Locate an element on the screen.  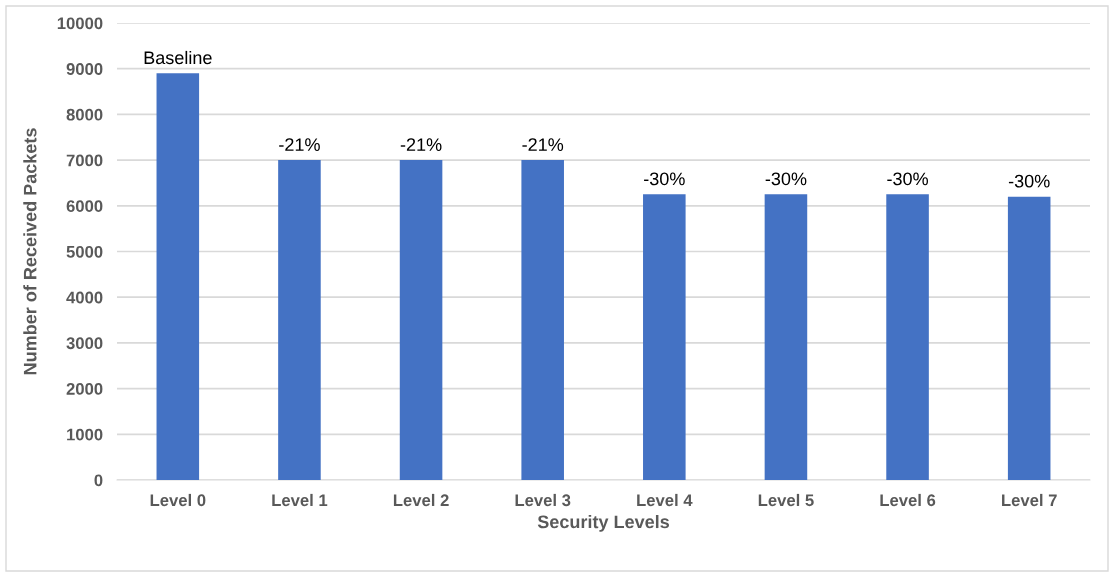
x-tick-label: Level 2 is located at coordinates (421, 500).